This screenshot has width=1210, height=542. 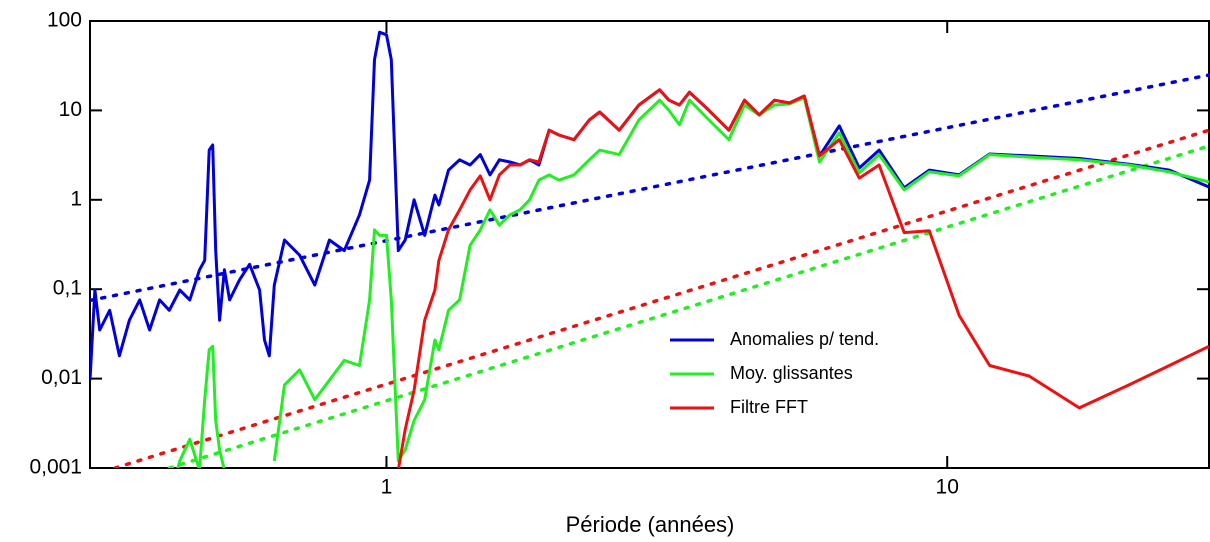 What do you see at coordinates (64, 20) in the screenshot?
I see `y-tick-label: 100` at bounding box center [64, 20].